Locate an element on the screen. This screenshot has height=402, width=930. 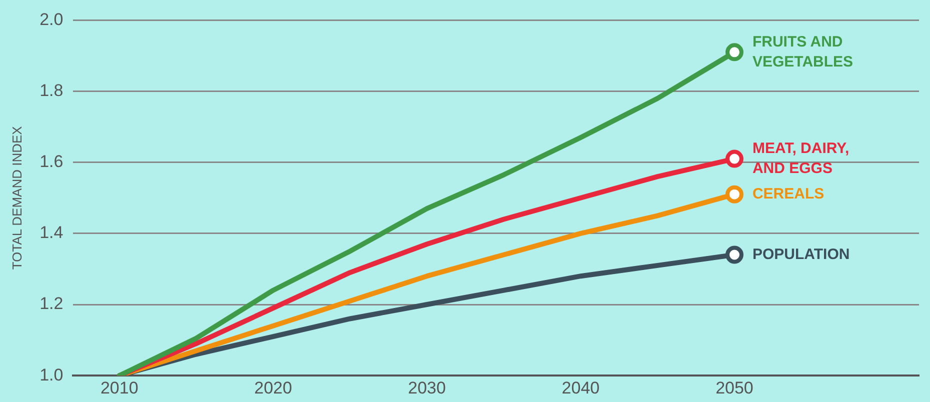
y-tick-label: 1.4 is located at coordinates (52, 232).